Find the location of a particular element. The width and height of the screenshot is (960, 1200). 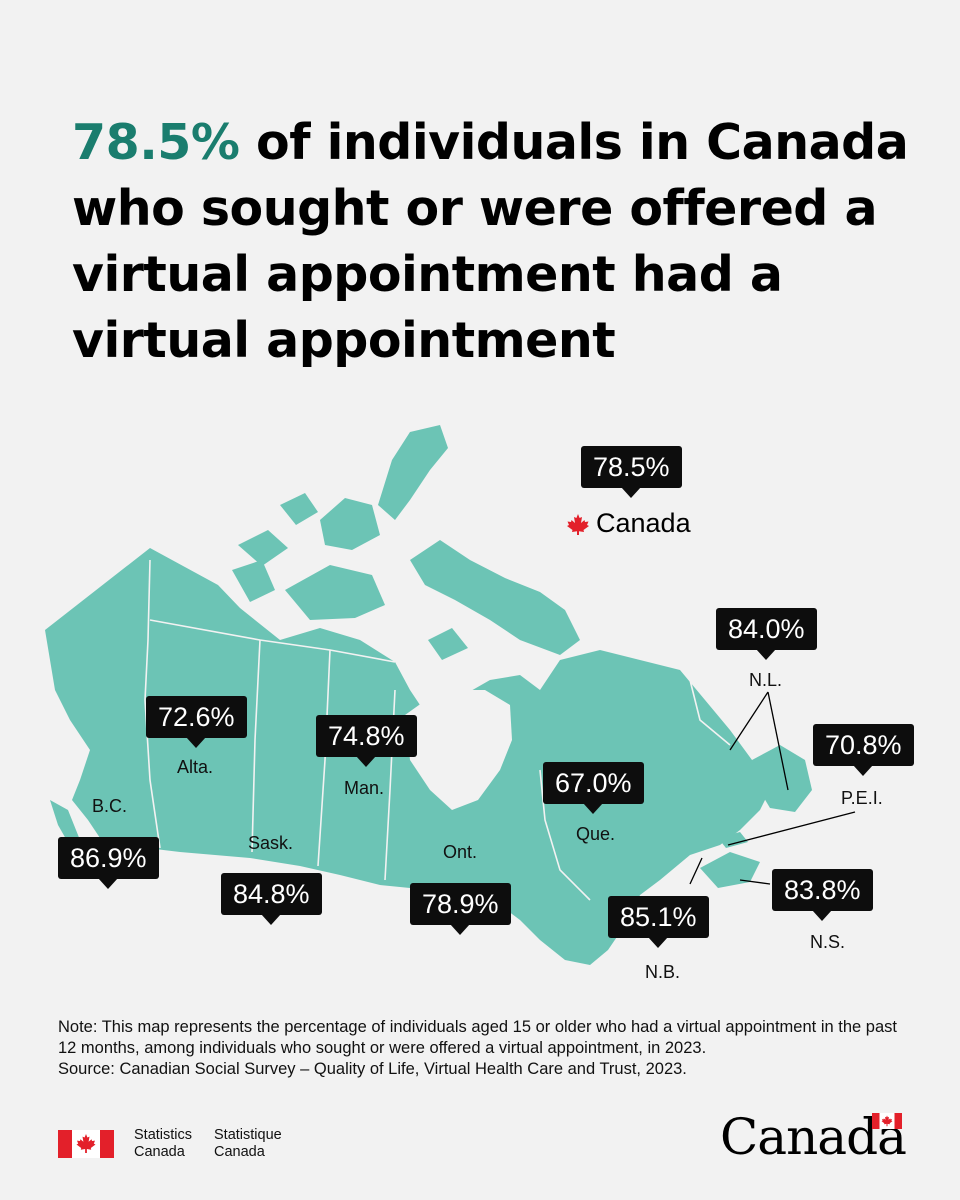

island-ellesmere is located at coordinates (413, 472).